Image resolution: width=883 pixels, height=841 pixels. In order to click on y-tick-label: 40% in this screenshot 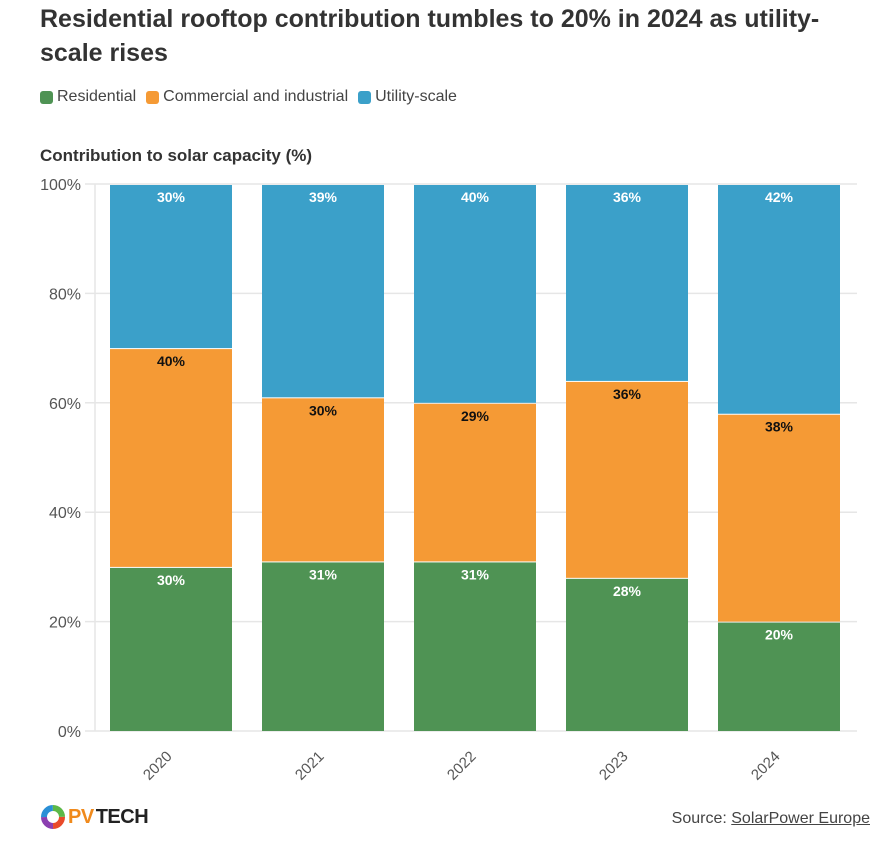, I will do `click(65, 513)`.